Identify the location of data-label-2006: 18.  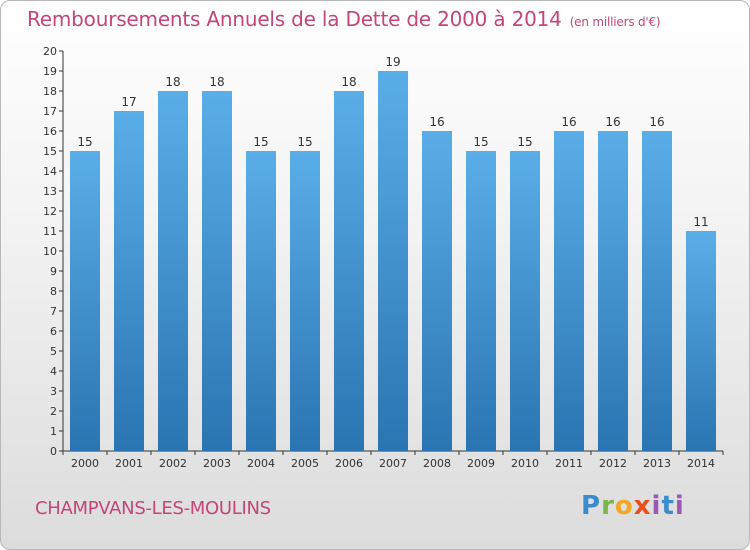
(348, 82).